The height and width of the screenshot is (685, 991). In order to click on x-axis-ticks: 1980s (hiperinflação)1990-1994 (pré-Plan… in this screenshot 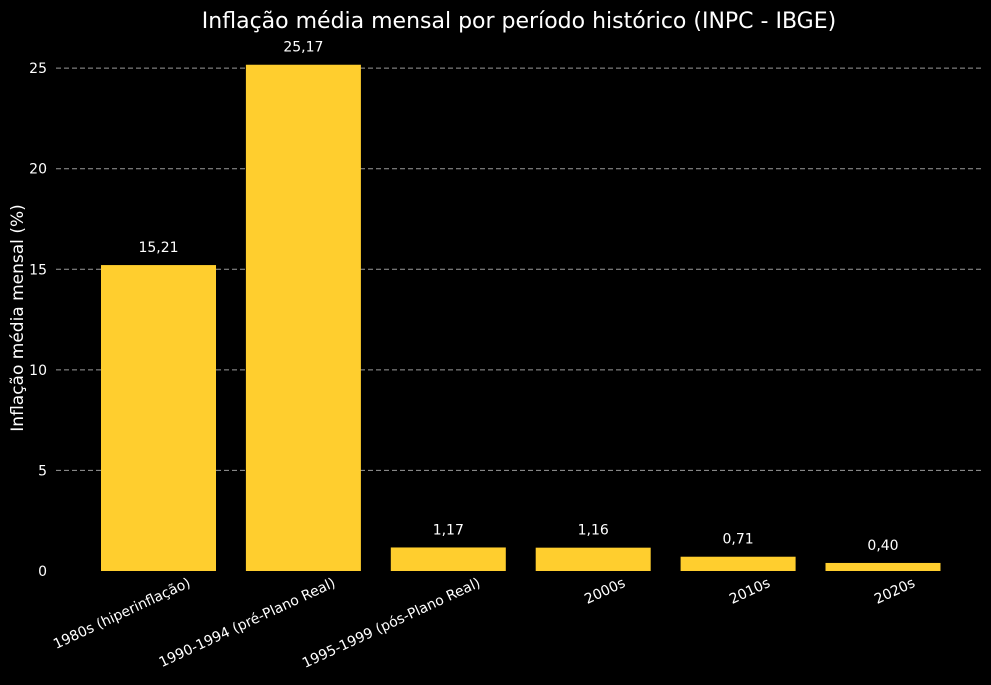, I will do `click(484, 623)`.